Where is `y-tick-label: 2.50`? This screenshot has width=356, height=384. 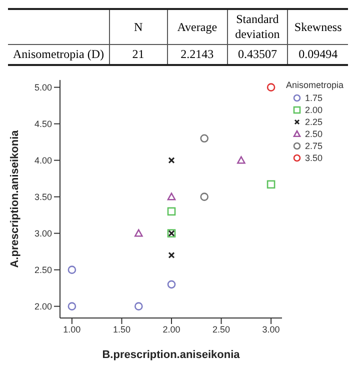 y-tick-label: 2.50 is located at coordinates (43, 270).